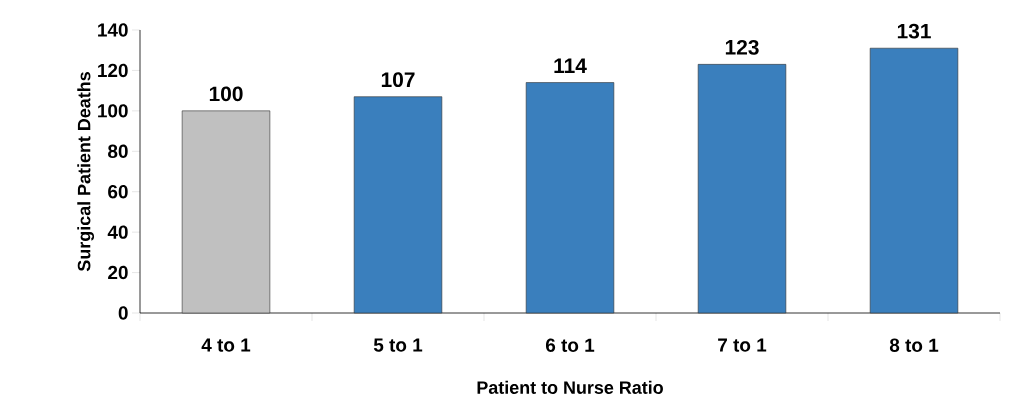 The image size is (1027, 409). I want to click on y-tick-label: 140, so click(113, 30).